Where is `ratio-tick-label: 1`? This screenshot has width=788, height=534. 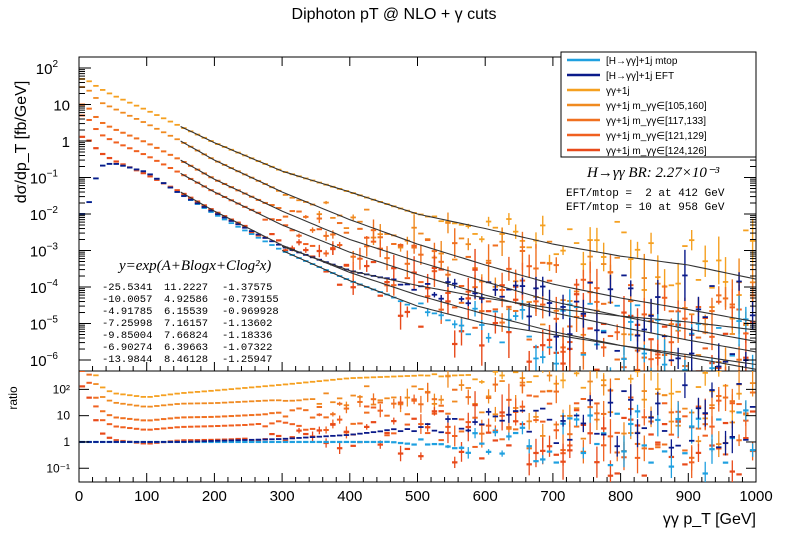
ratio-tick-label: 1 is located at coordinates (66, 442).